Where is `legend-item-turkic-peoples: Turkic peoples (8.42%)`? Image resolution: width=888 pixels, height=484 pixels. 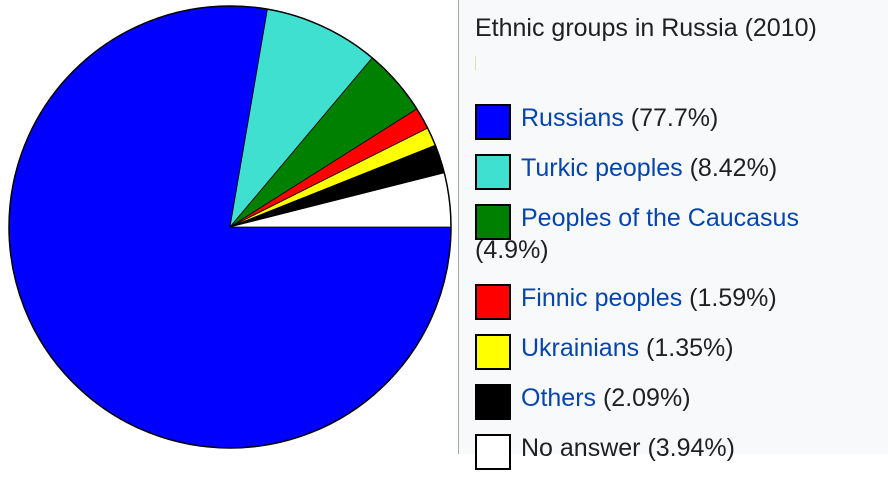 legend-item-turkic-peoples: Turkic peoples (8.42%) is located at coordinates (679, 172).